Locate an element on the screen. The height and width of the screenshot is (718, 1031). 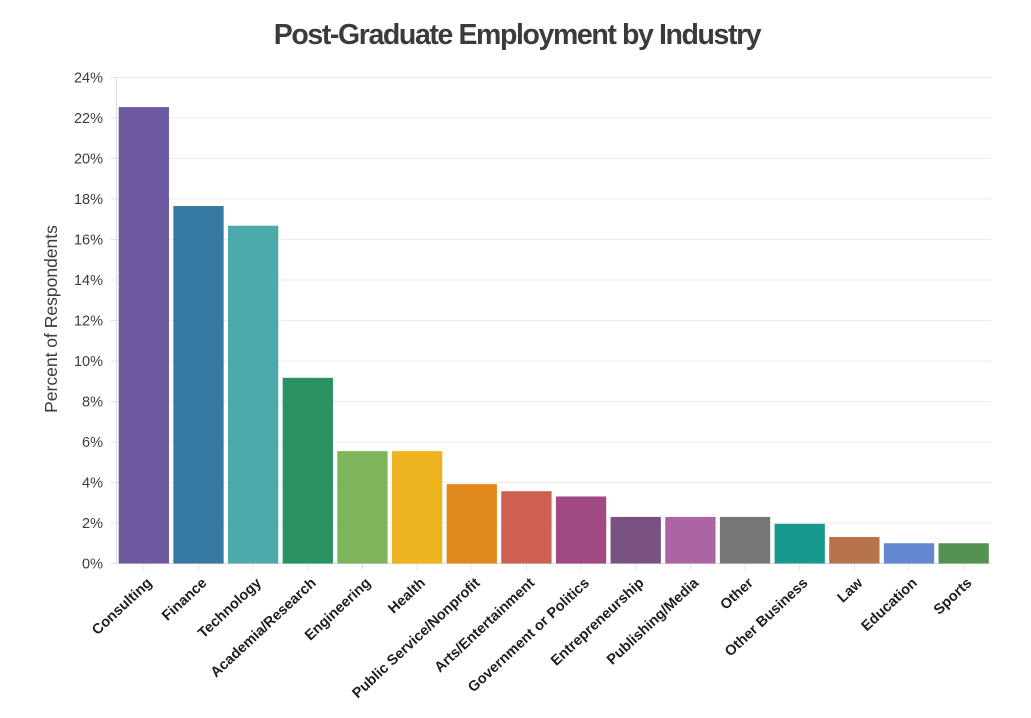
svg-text: 0% is located at coordinates (92, 565).